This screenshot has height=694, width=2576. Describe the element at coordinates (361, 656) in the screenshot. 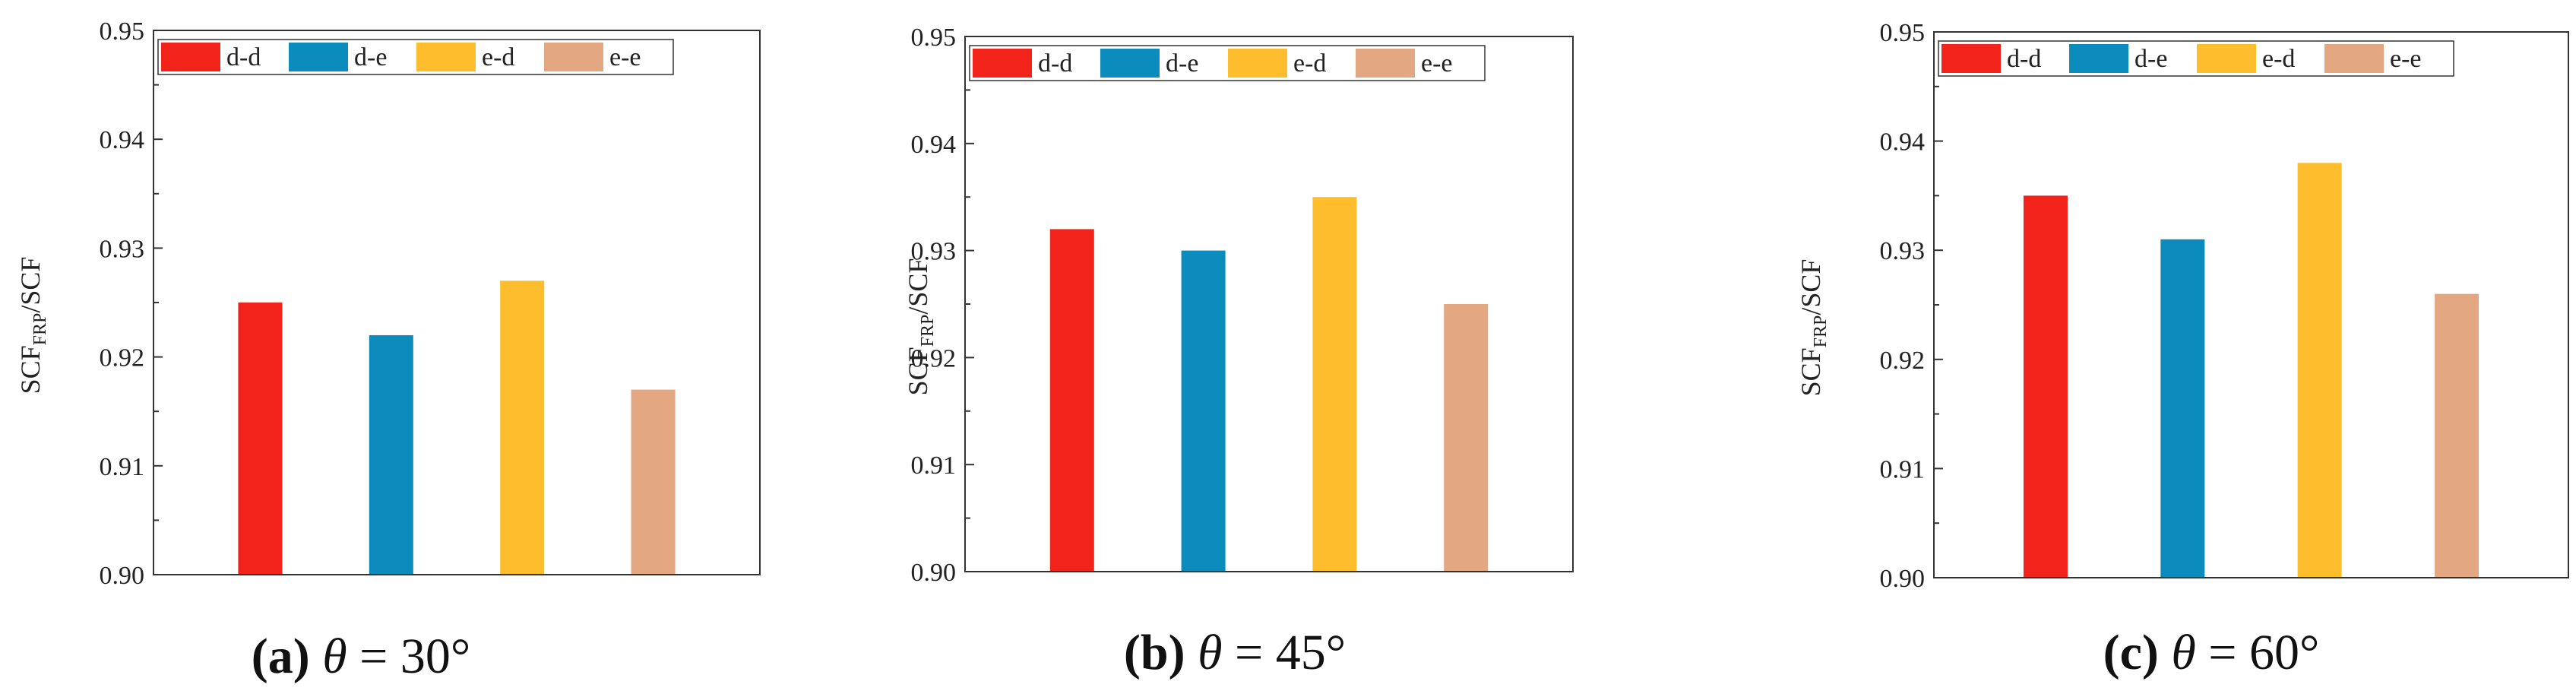

I see `panel-caption: (a) θ = 30°` at that location.